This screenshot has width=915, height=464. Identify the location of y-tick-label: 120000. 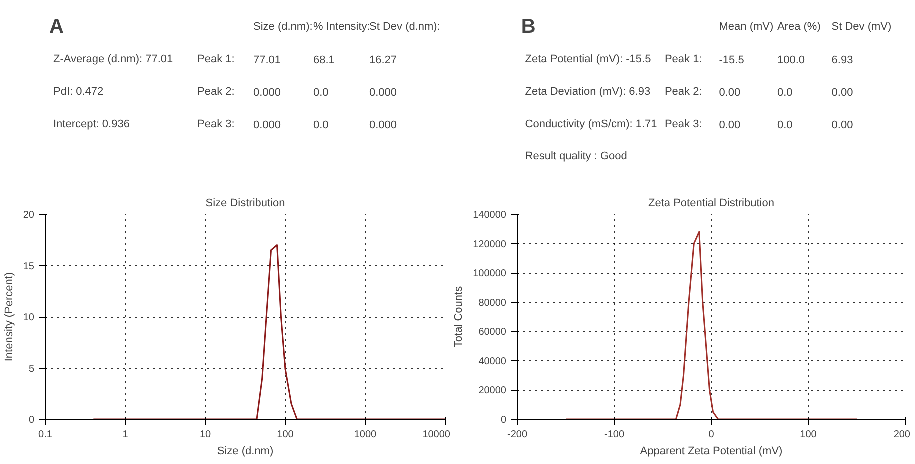
(490, 244).